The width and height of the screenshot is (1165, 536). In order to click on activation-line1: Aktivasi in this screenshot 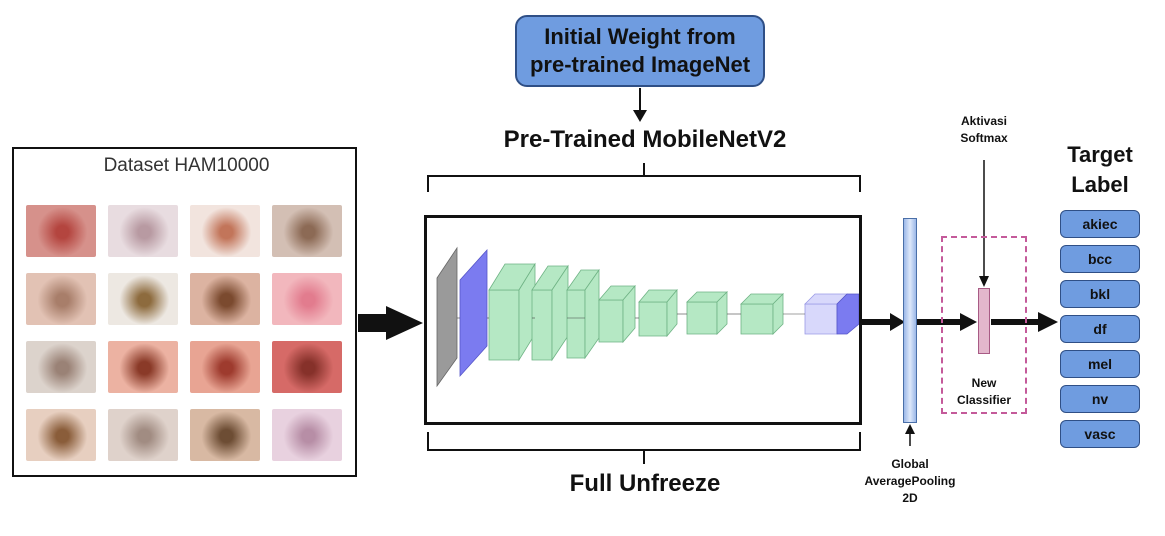, I will do `click(984, 121)`.